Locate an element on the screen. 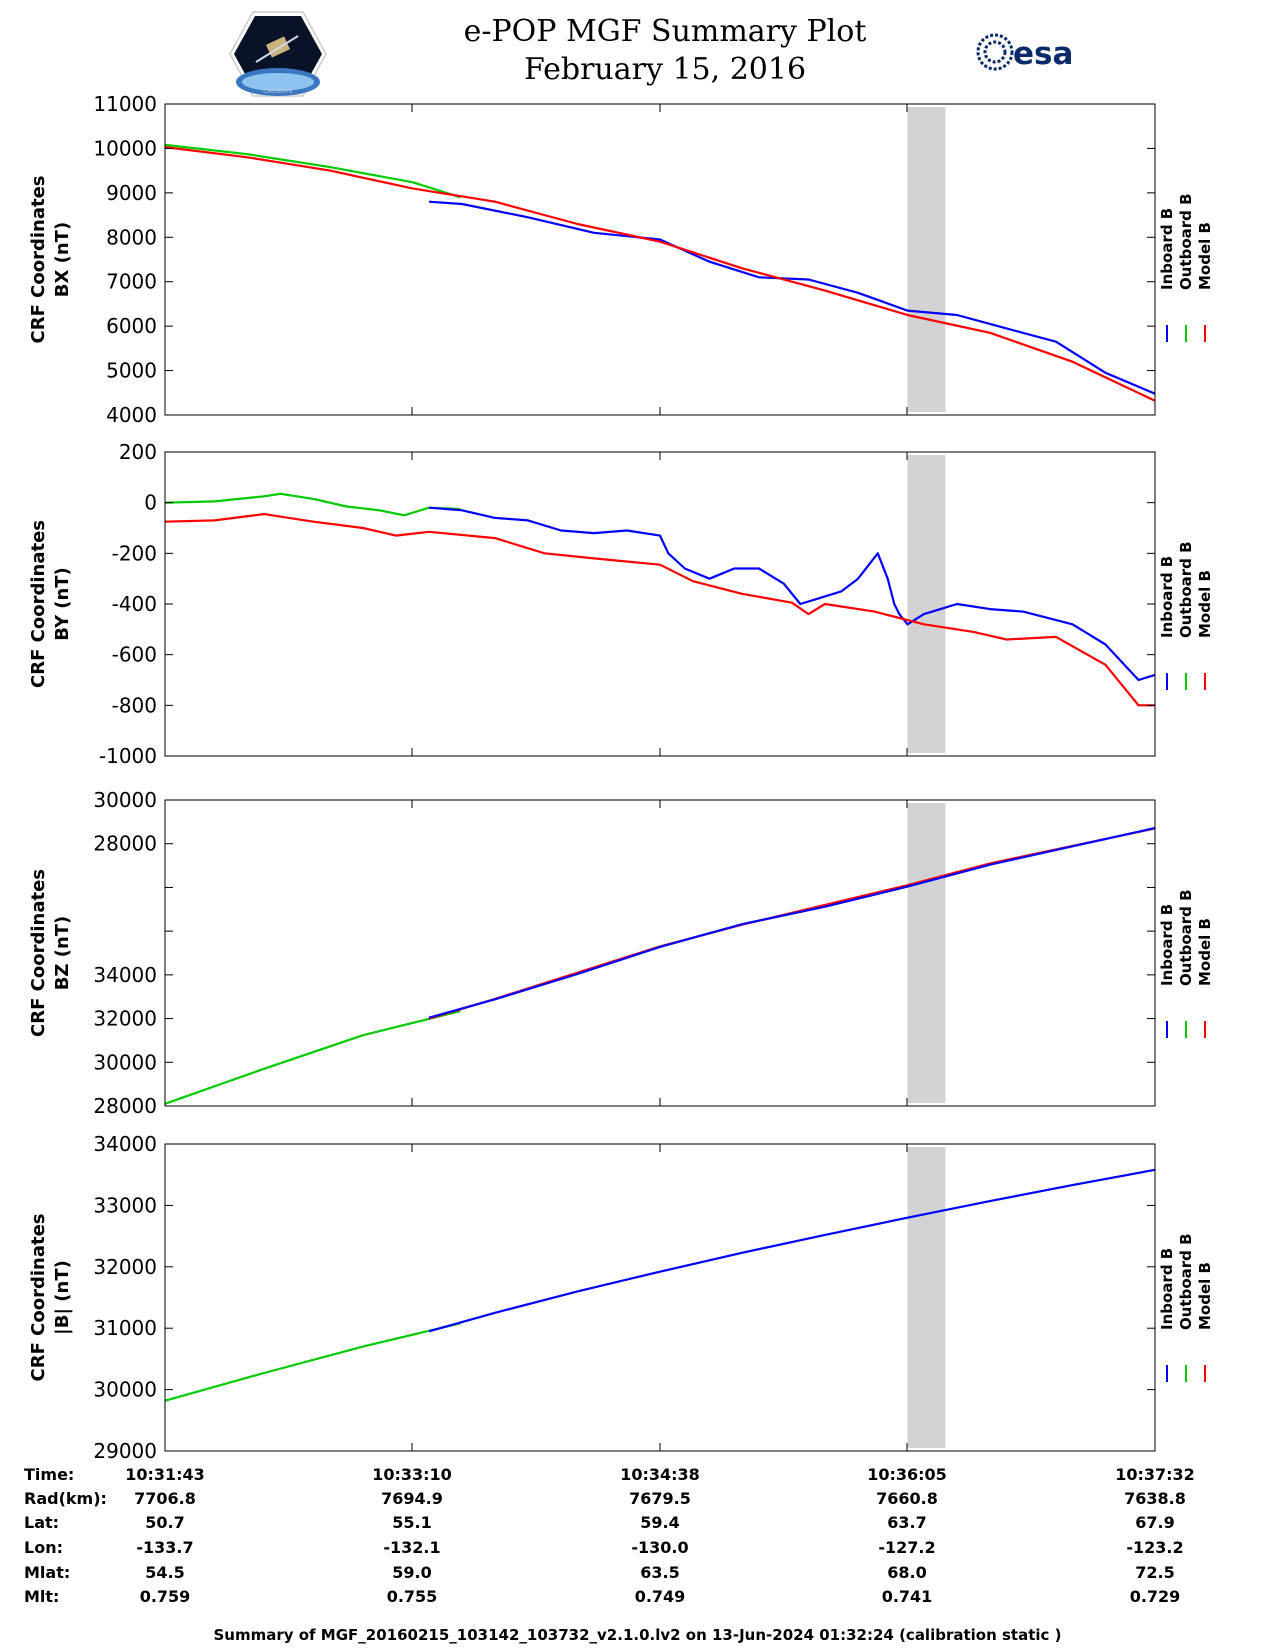 This screenshot has width=1275, height=1650. table-row-label: Time: is located at coordinates (49, 1474).